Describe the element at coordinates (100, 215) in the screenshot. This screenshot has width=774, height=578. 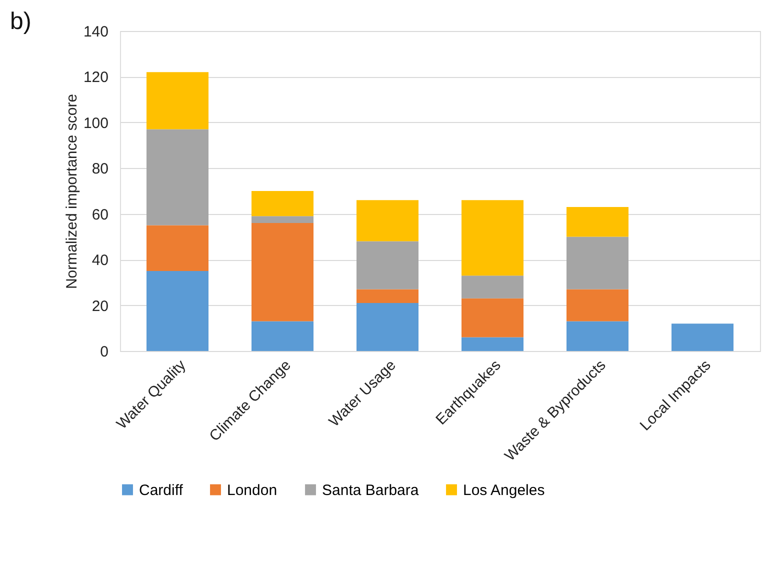
I see `y-tick-label: 60` at that location.